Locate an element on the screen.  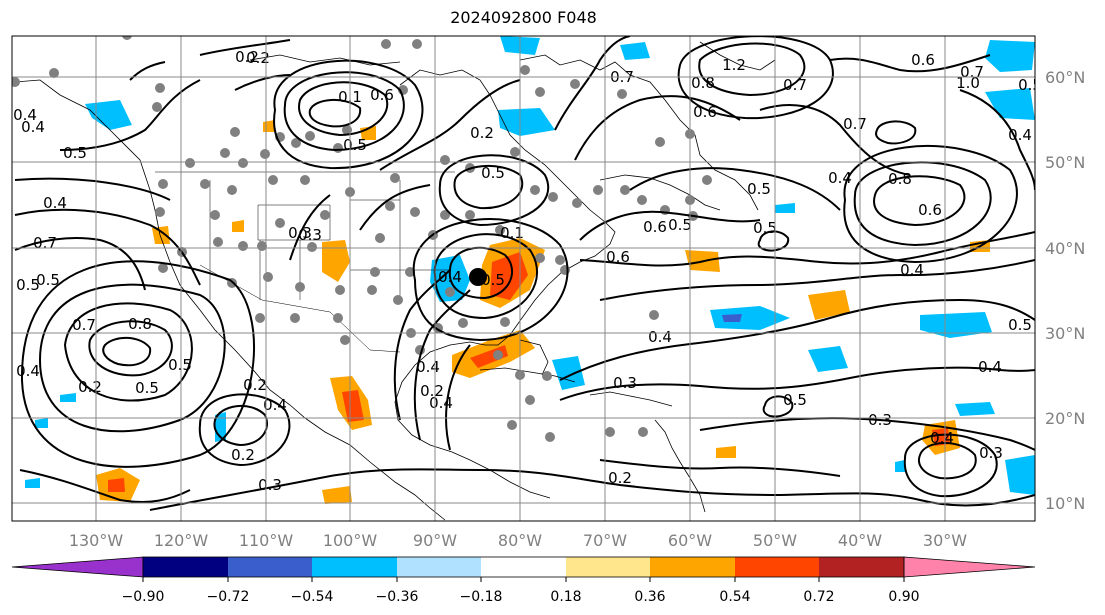
storm-center-marker is located at coordinates (478, 277).